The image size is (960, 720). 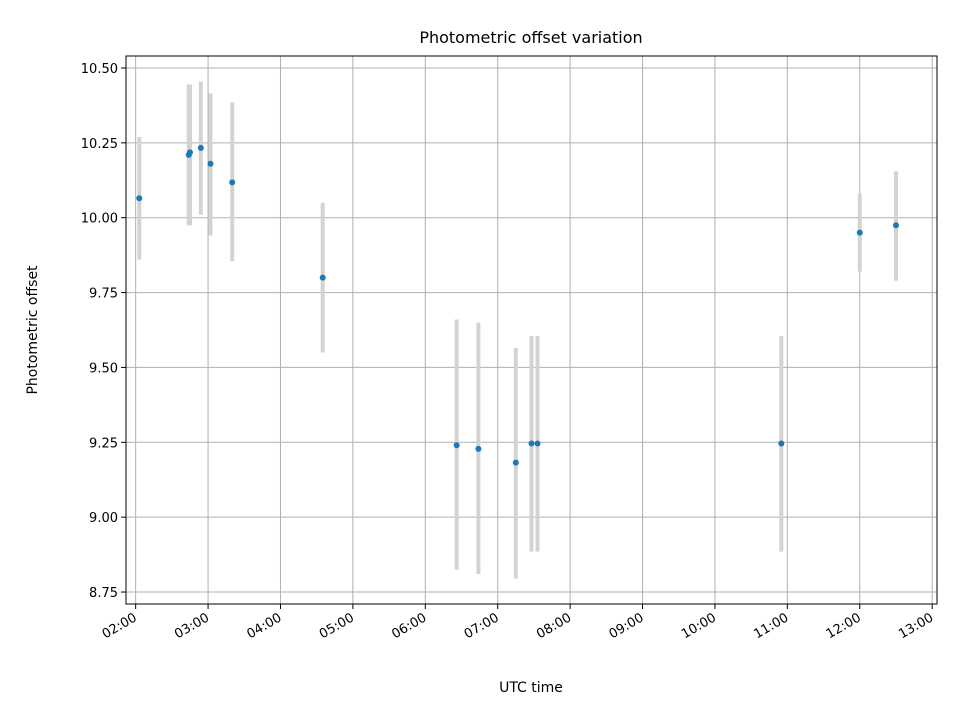 What do you see at coordinates (771, 626) in the screenshot?
I see `x-tick-label: 11:00` at bounding box center [771, 626].